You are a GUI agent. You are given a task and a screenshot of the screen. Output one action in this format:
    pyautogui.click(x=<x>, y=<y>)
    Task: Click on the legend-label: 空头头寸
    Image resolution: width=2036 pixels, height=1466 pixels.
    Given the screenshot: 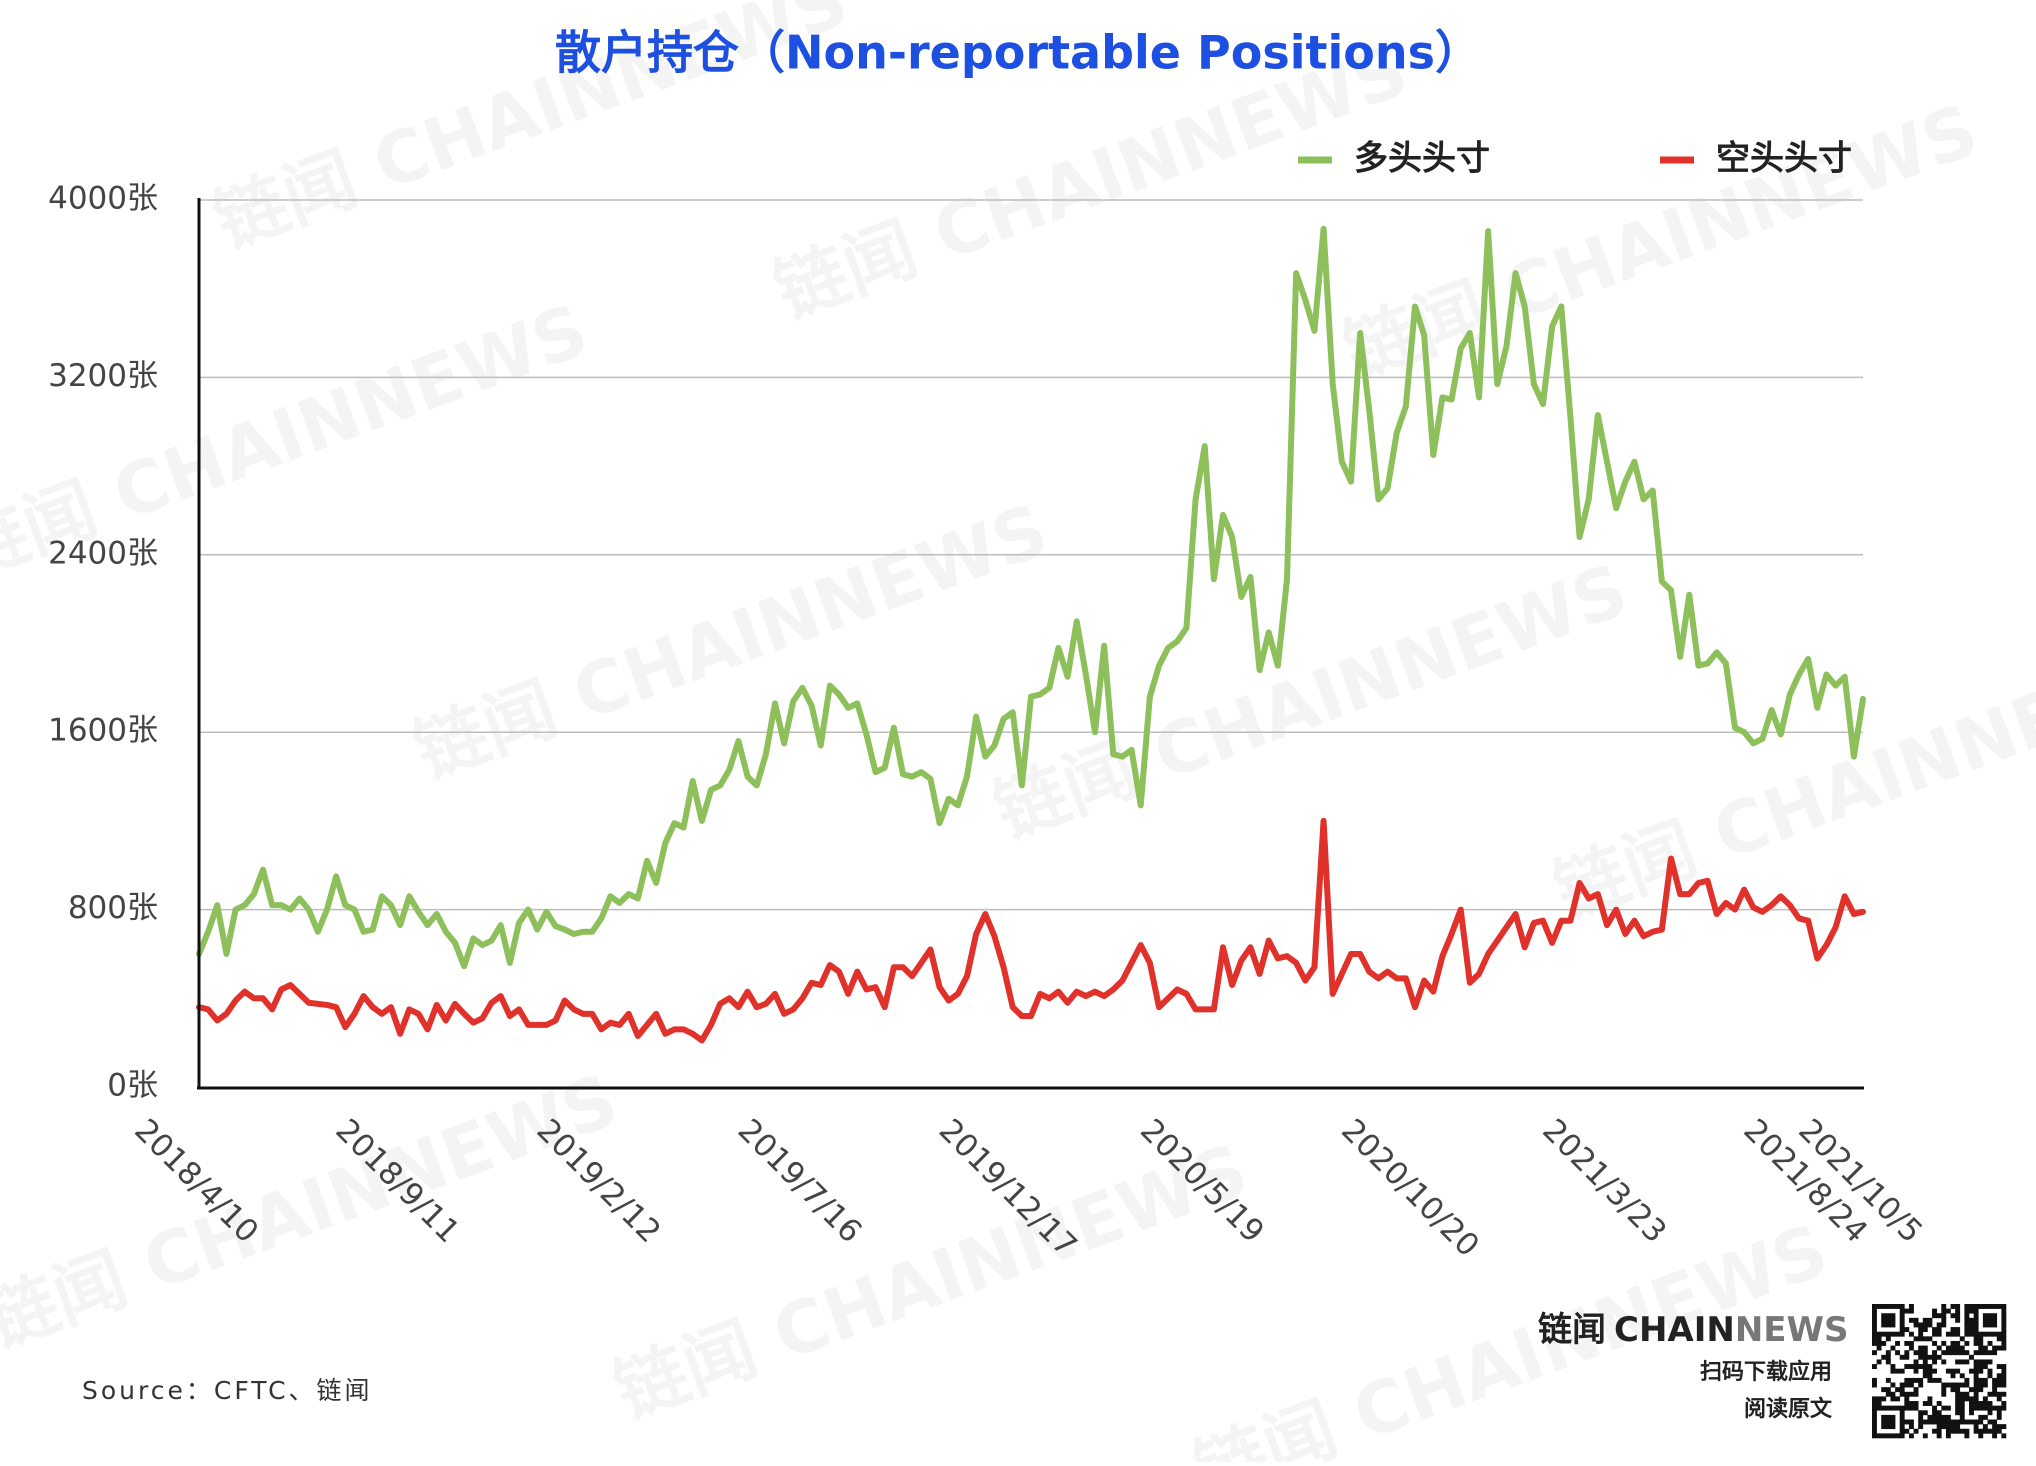 What is the action you would take?
    pyautogui.click(x=1784, y=159)
    